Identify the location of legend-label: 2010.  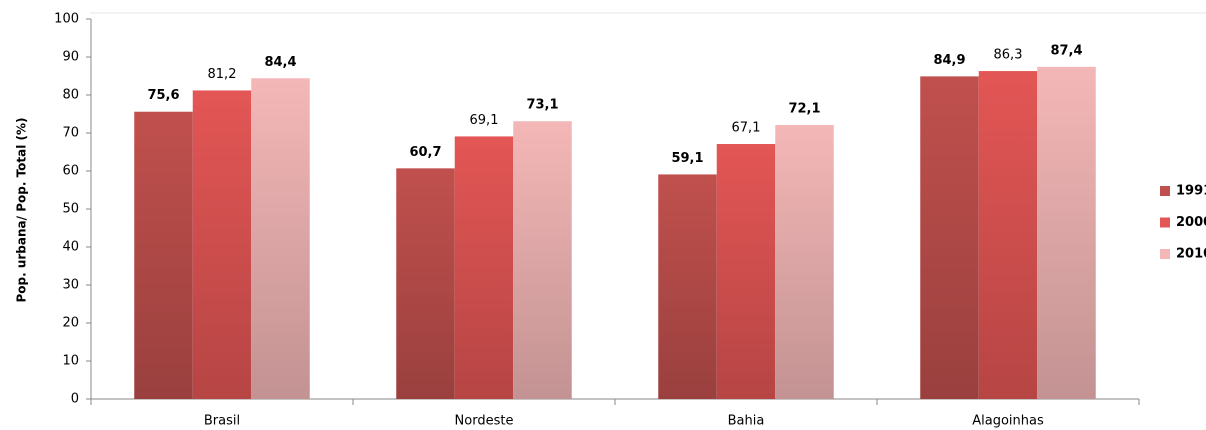
(1191, 254).